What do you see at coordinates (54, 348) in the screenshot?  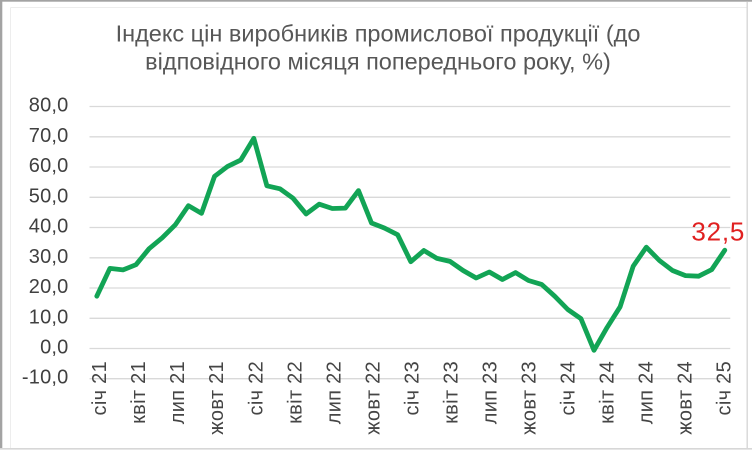 I see `svg-text: 0,0` at bounding box center [54, 348].